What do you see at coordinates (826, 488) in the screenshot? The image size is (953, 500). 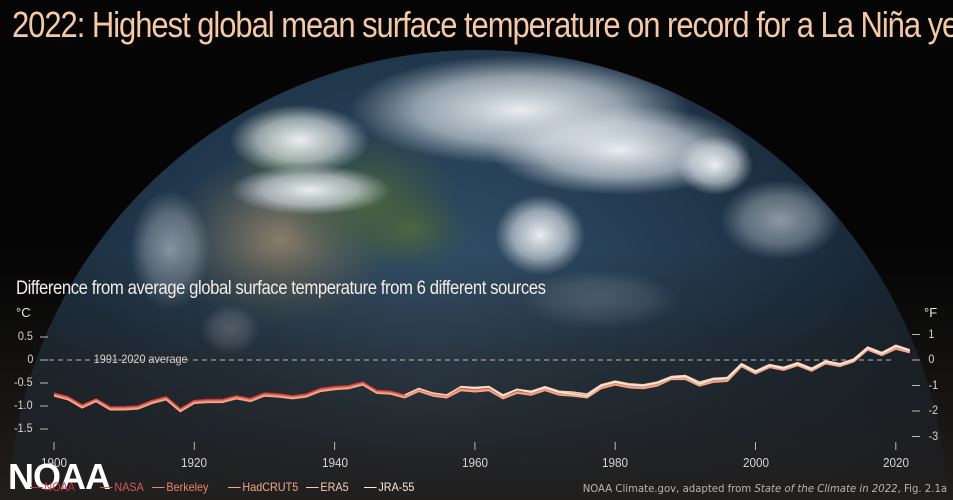 I see `credit-publication: State of the Climate in 2022` at bounding box center [826, 488].